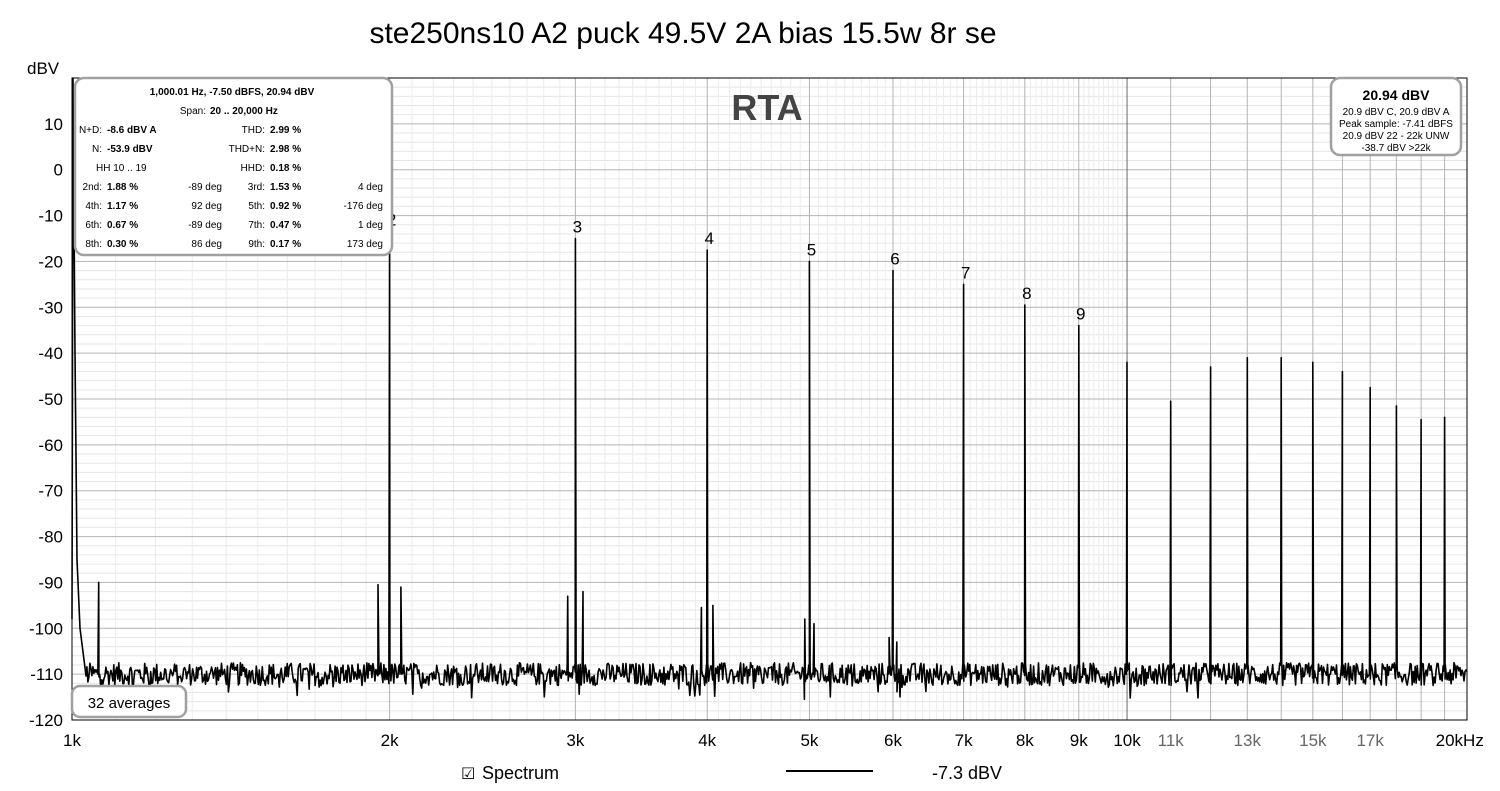 The height and width of the screenshot is (791, 1500). What do you see at coordinates (964, 740) in the screenshot?
I see `x-tick-label: 7k` at bounding box center [964, 740].